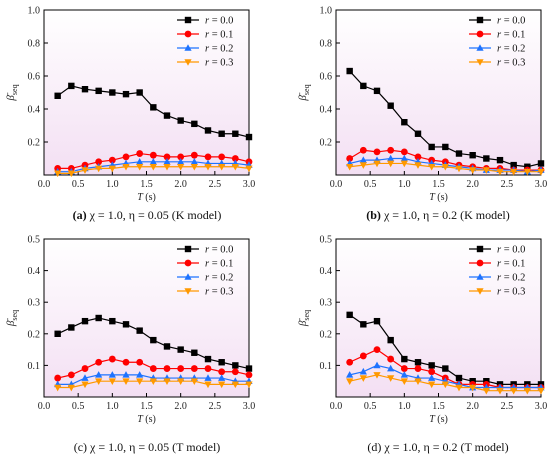 The width and height of the screenshot is (550, 464). I want to click on legend-label: r = 0.2, so click(511, 49).